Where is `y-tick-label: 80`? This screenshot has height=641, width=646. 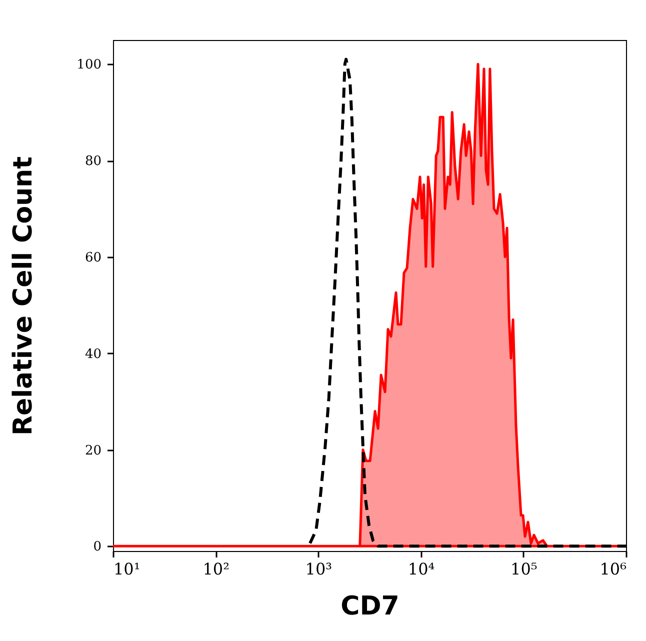 y-tick-label: 80 is located at coordinates (93, 162).